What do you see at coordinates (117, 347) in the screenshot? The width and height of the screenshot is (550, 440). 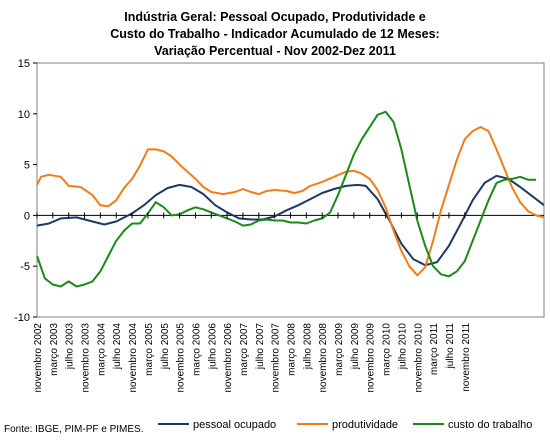 I see `x-tick-label: julho 2004` at bounding box center [117, 347].